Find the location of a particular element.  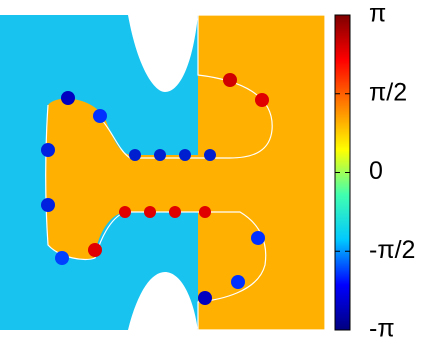

colorbar-tick-label: -π is located at coordinates (382, 329).